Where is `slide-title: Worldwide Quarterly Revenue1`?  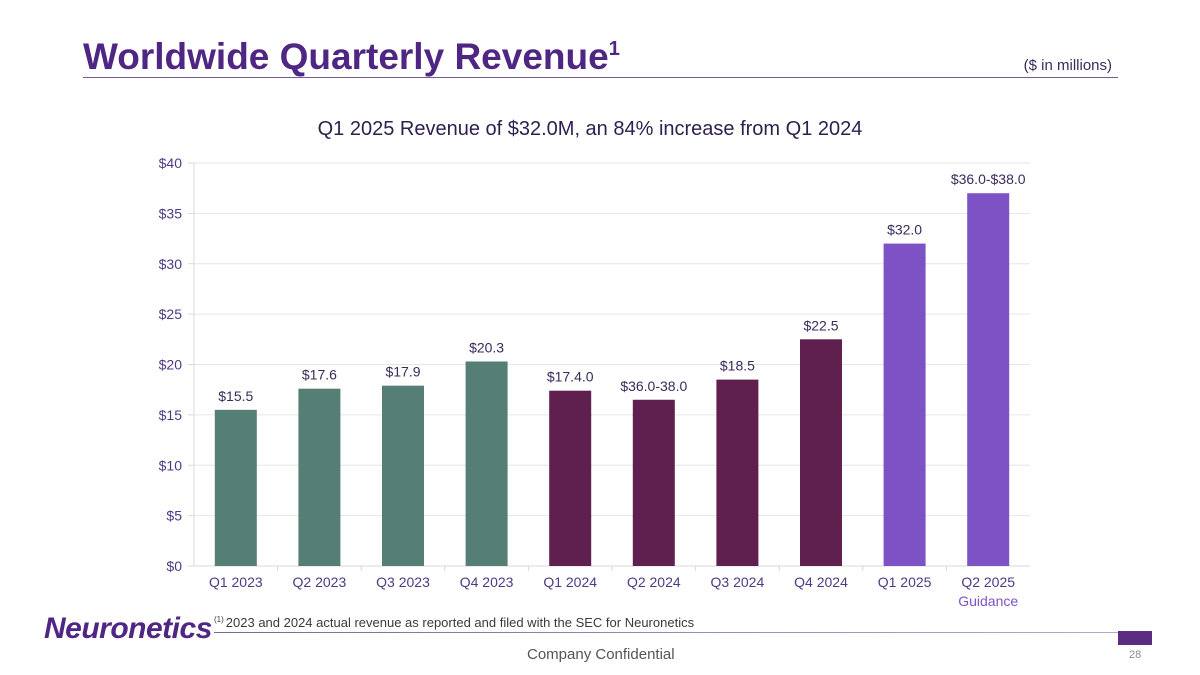
slide-title: Worldwide Quarterly Revenue1 is located at coordinates (351, 57).